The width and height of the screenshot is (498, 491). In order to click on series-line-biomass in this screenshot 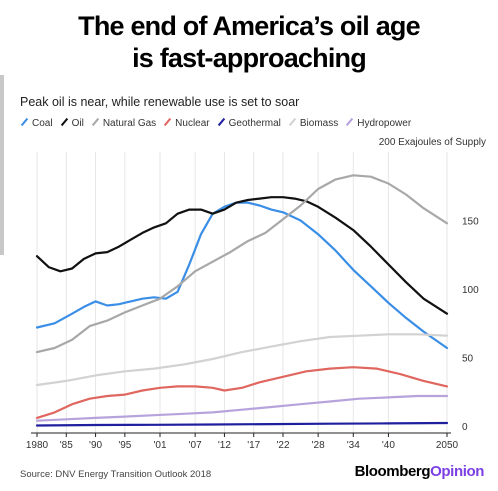, I will do `click(242, 360)`.